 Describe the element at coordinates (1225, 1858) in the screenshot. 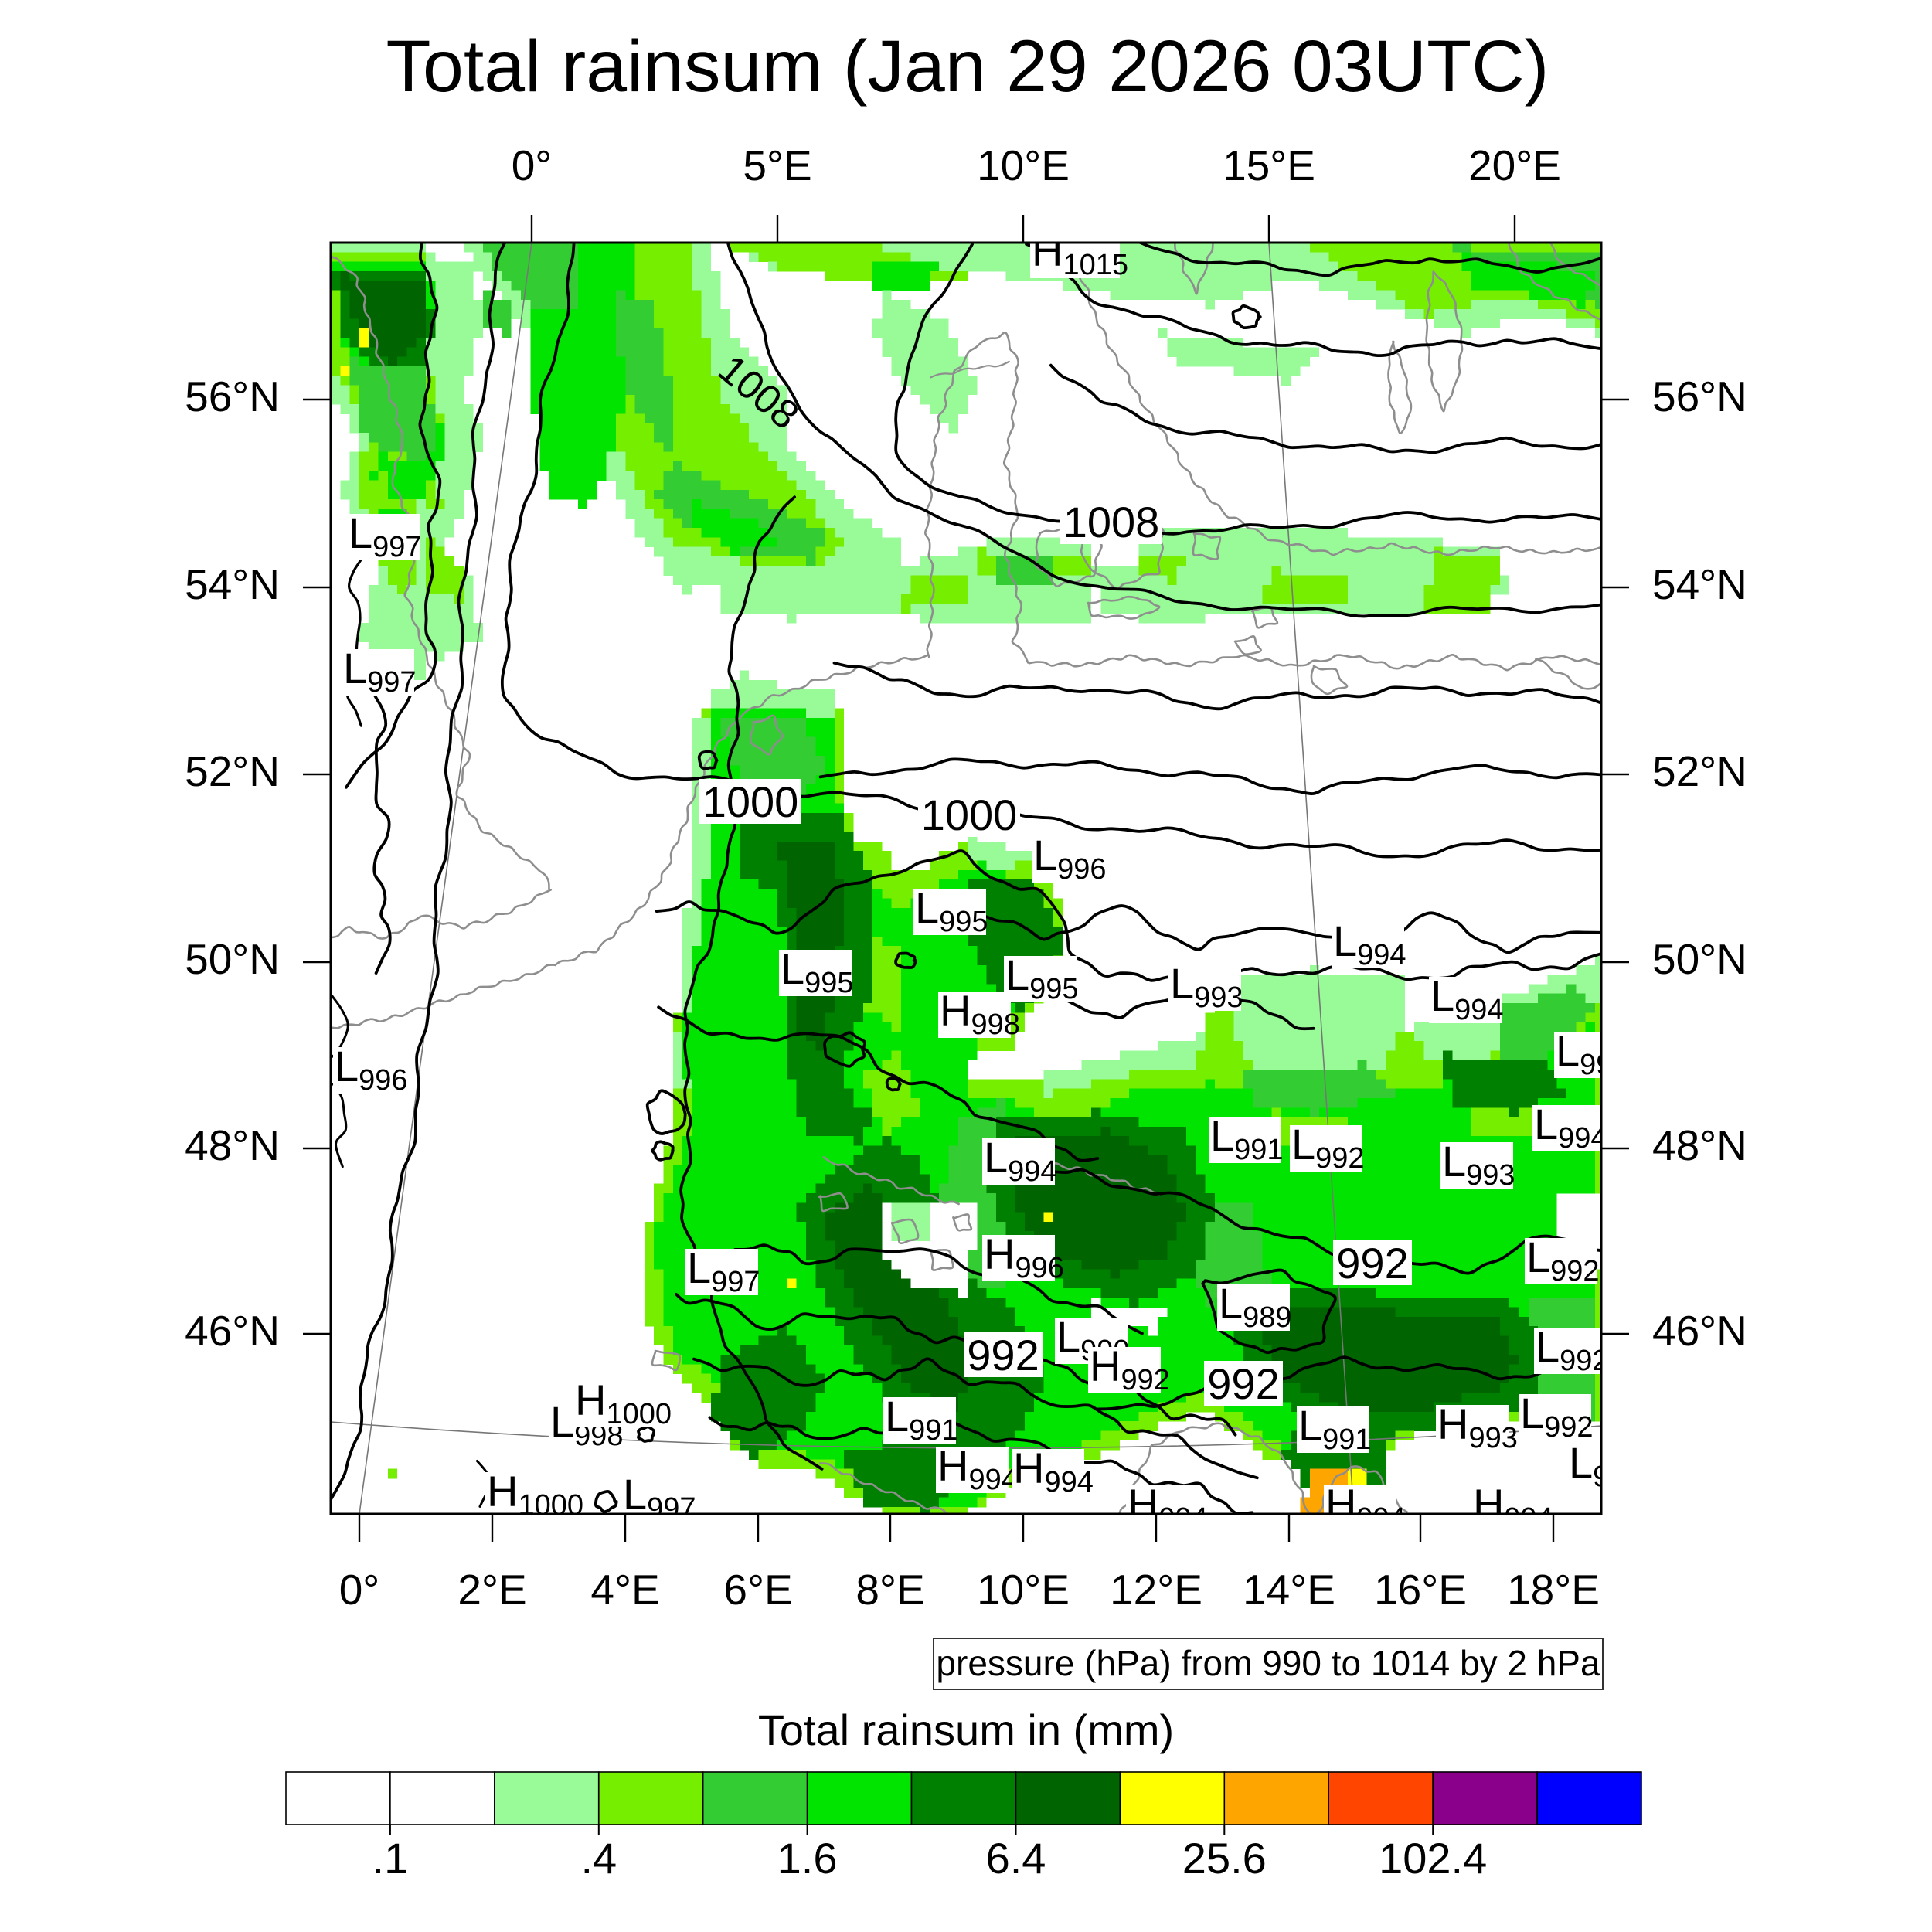

I see `svg-text: 25.6` at that location.